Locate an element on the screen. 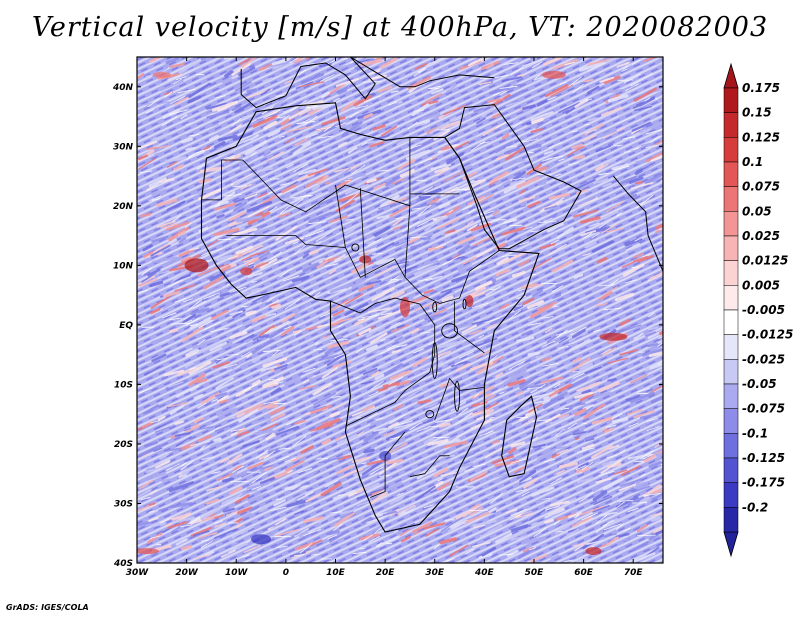 This screenshot has width=800, height=618. lon-tick-label: 30E is located at coordinates (435, 573).